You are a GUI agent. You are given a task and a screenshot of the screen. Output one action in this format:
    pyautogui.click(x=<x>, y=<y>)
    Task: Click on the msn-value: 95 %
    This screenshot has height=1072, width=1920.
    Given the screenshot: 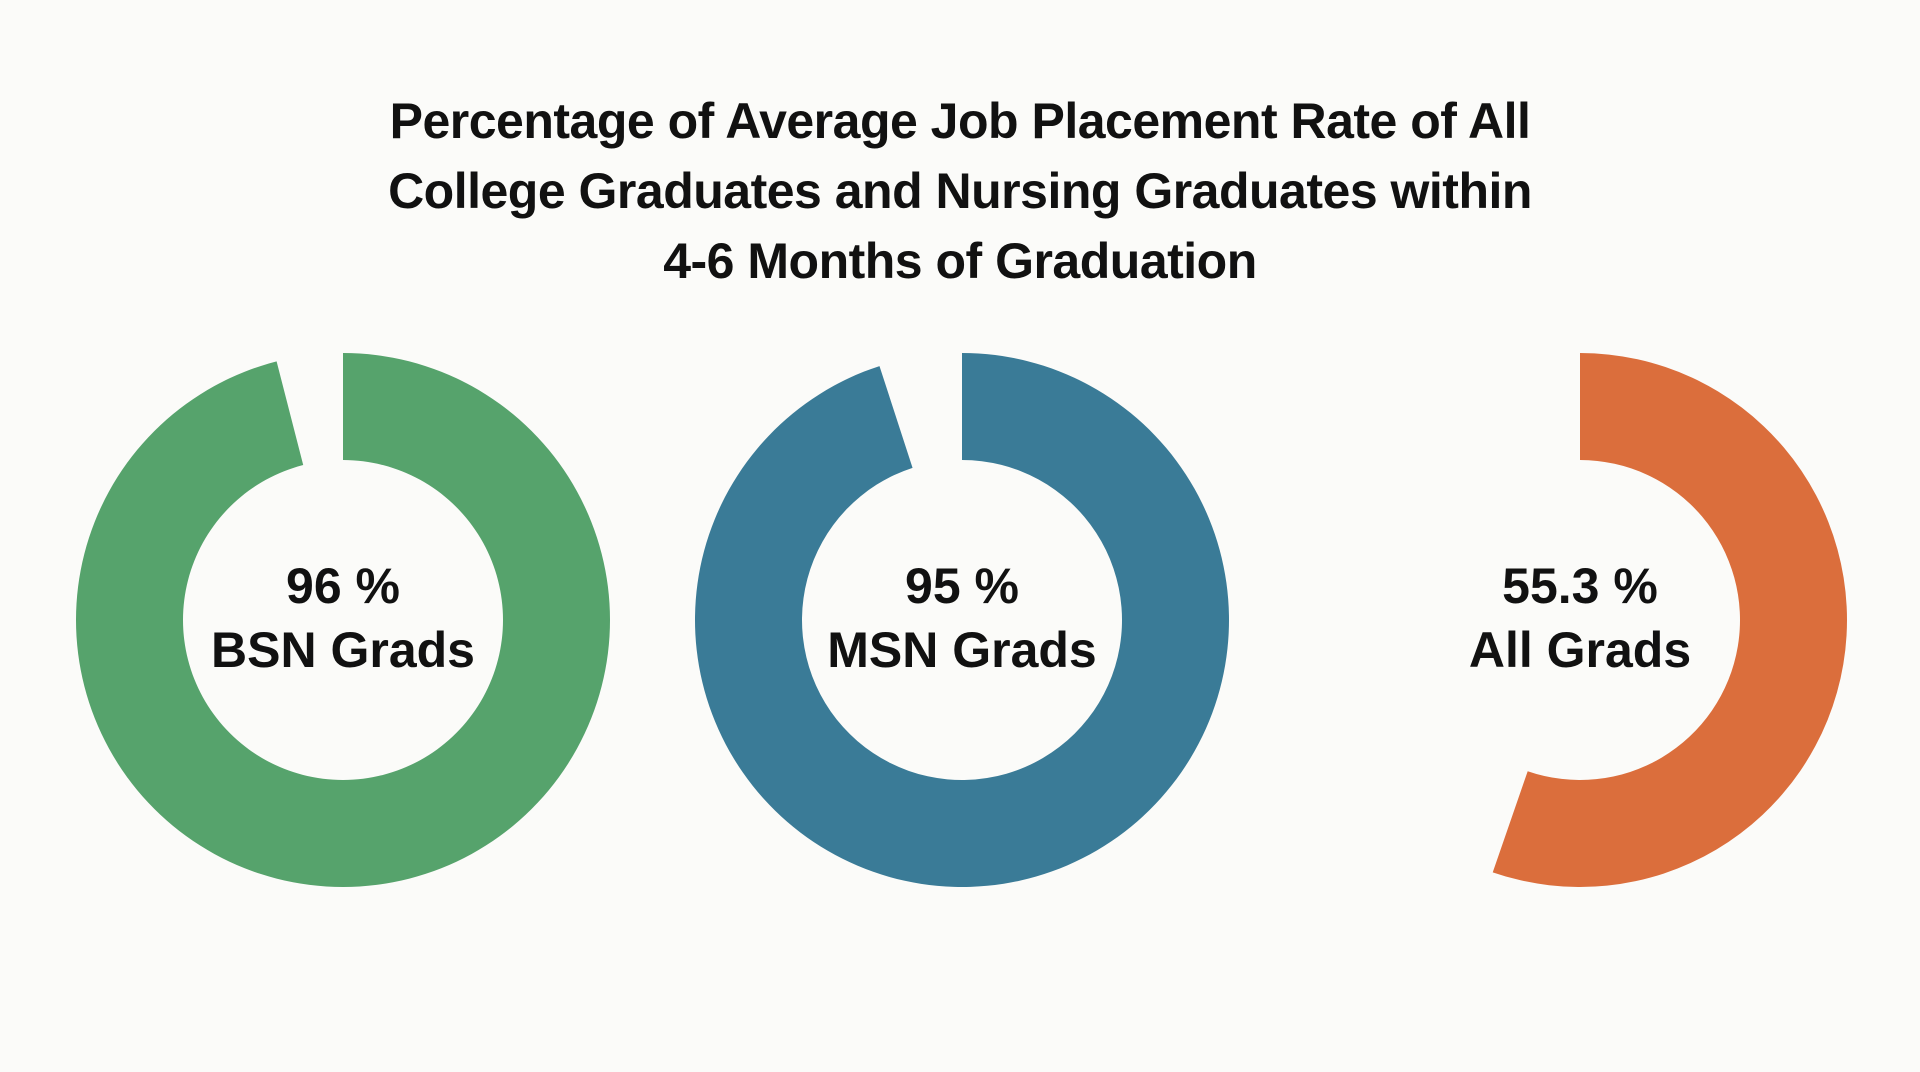 What is the action you would take?
    pyautogui.click(x=962, y=586)
    